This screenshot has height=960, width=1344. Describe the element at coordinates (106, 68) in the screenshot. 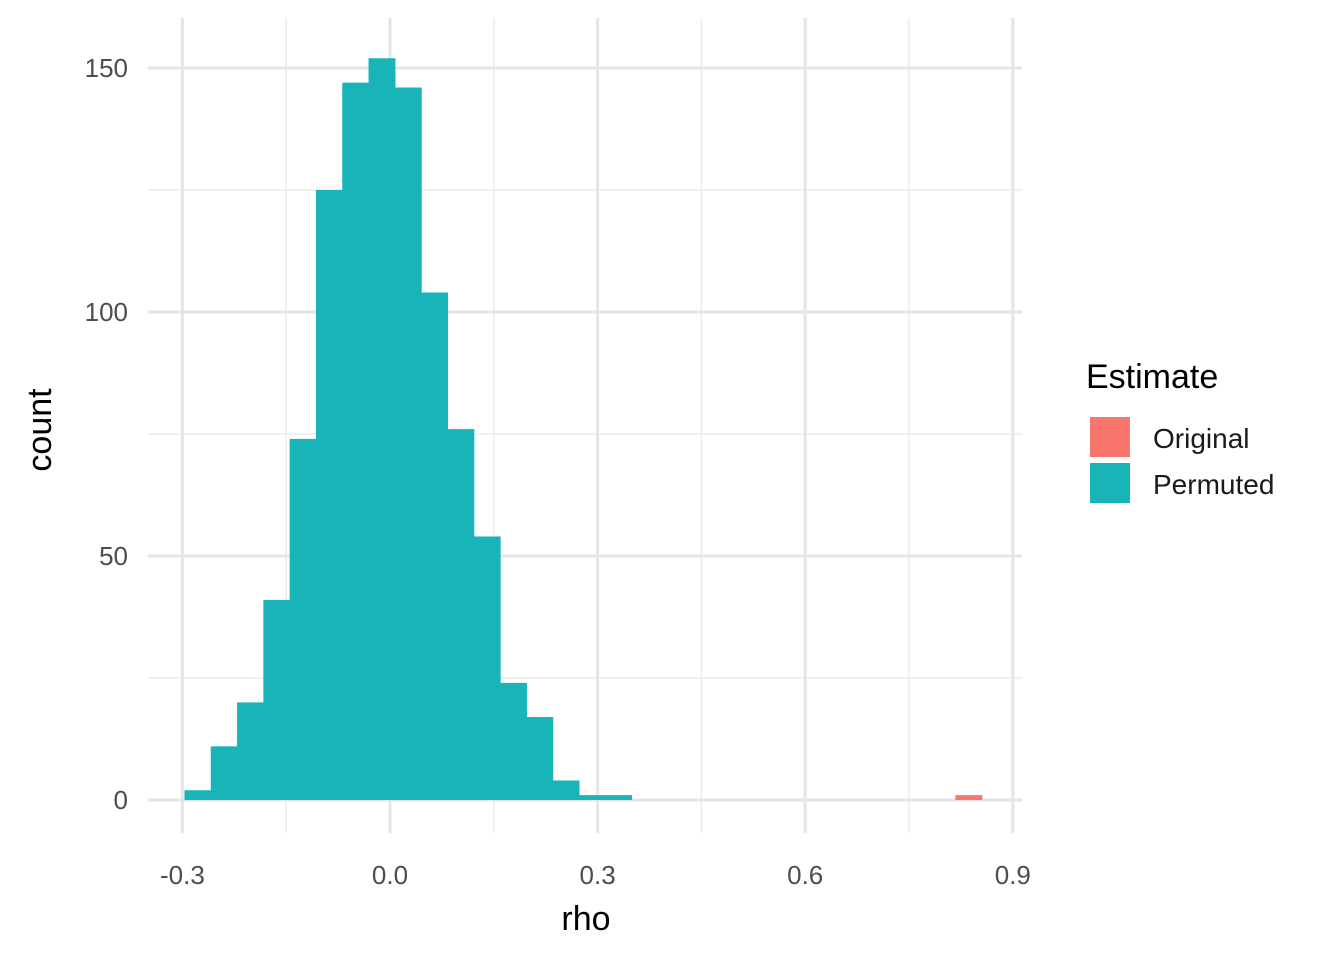

I see `y-tick-label: 150` at that location.